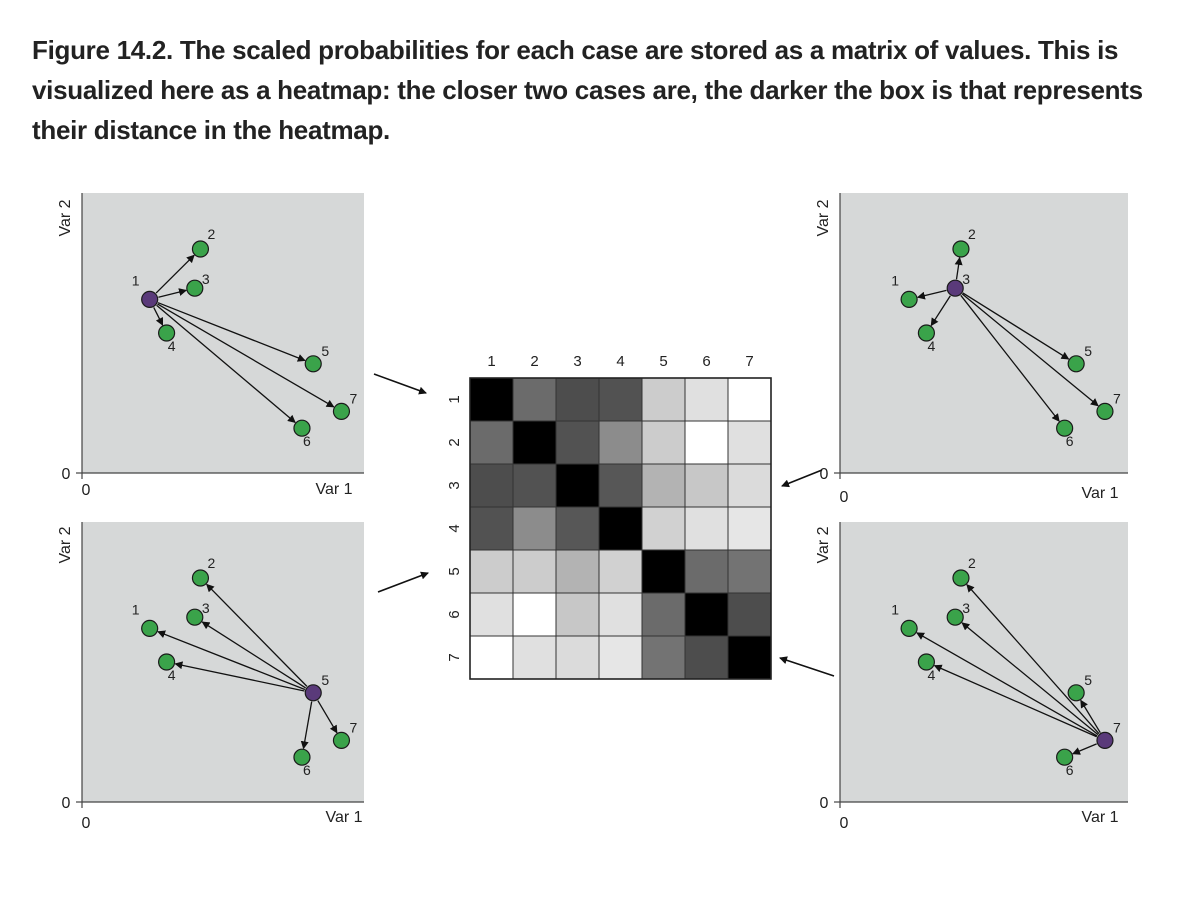 This screenshot has width=1184, height=920. Describe the element at coordinates (491, 361) in the screenshot. I see `heatmap-col-label-1: 1` at that location.